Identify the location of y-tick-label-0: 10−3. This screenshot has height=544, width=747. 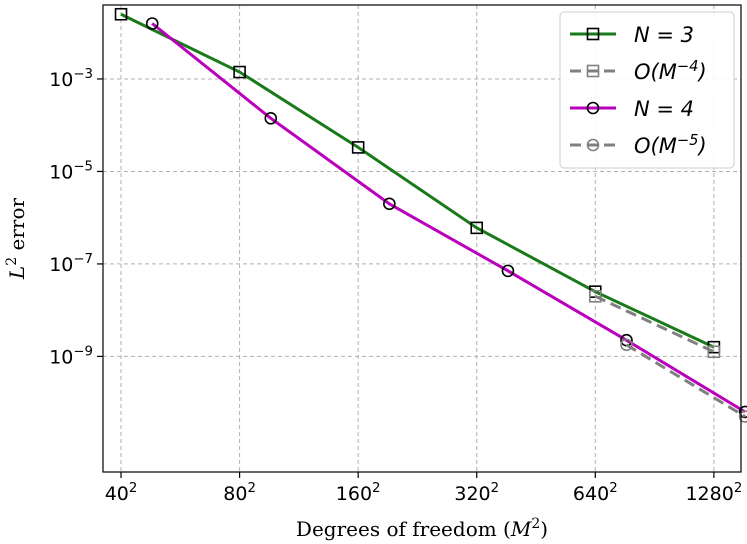
(71, 79).